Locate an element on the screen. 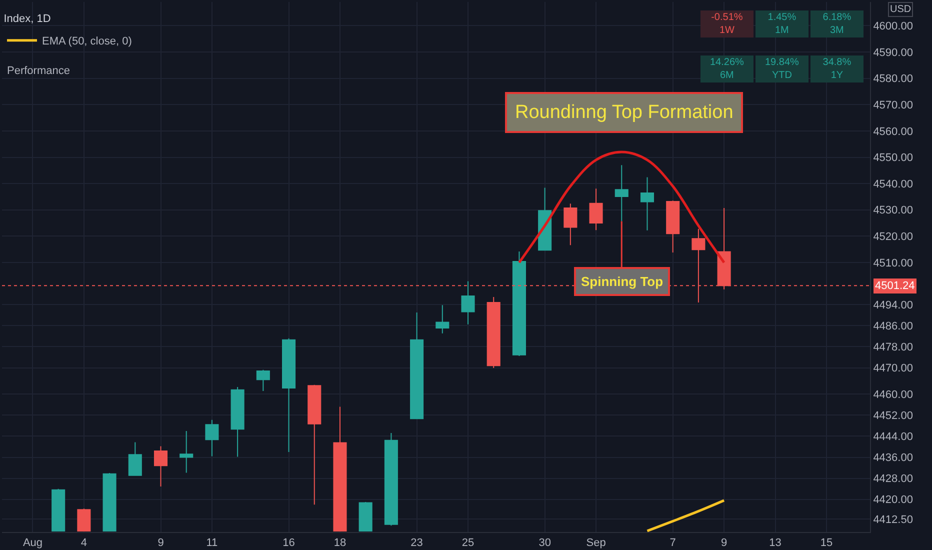 The width and height of the screenshot is (932, 550). x-tick-label: 25 is located at coordinates (468, 543).